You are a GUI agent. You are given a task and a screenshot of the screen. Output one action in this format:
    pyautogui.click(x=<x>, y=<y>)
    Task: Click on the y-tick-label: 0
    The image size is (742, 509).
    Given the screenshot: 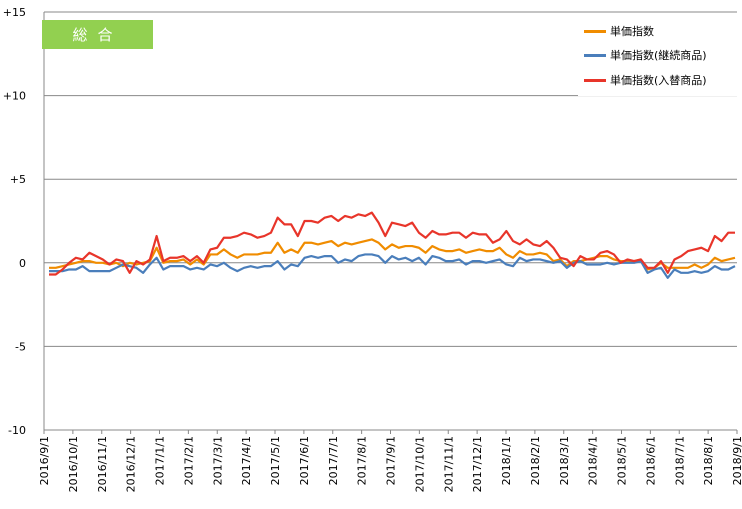 What is the action you would take?
    pyautogui.click(x=22, y=263)
    